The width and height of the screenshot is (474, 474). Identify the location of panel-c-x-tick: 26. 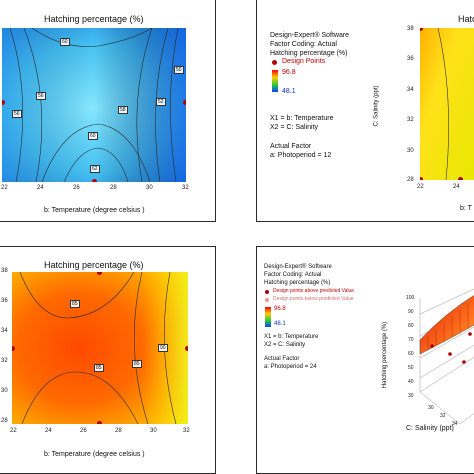
(83, 431).